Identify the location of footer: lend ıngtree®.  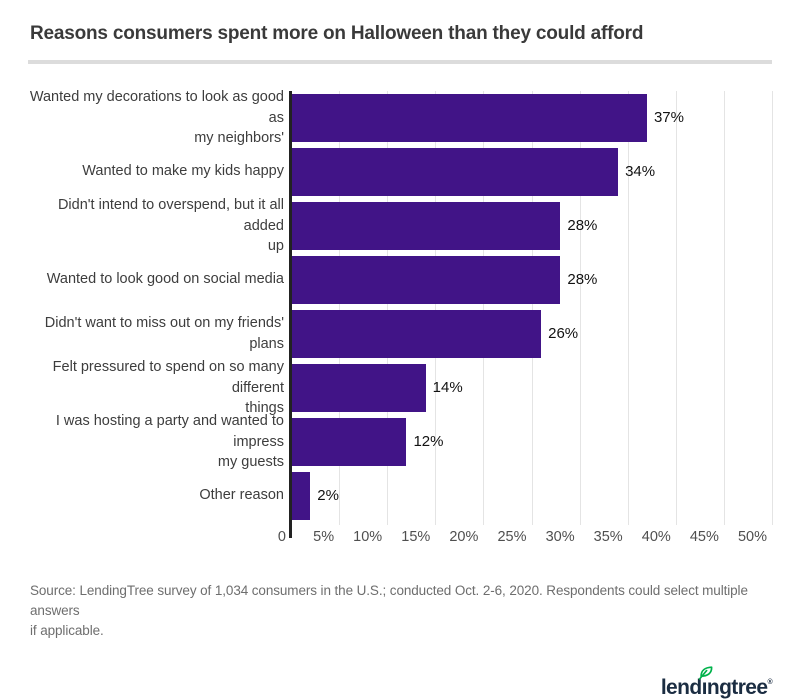
(400, 681).